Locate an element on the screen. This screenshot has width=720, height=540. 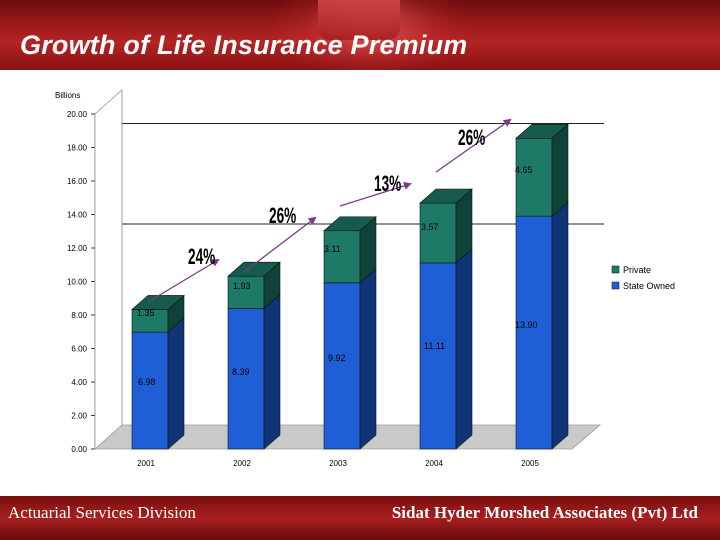
bar-state-owned-2001 is located at coordinates (150, 390).